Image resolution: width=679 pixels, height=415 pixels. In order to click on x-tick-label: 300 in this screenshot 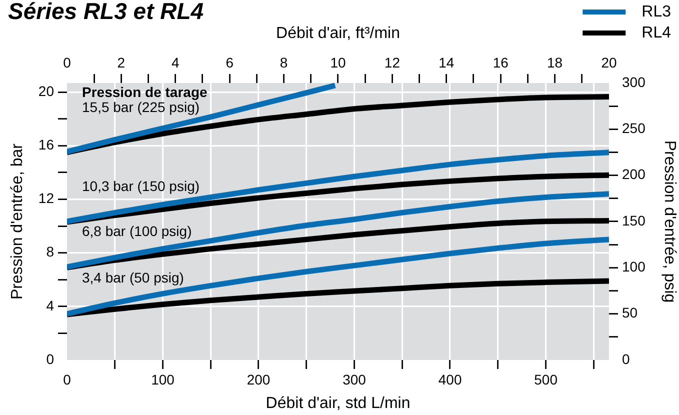, I will do `click(354, 379)`.